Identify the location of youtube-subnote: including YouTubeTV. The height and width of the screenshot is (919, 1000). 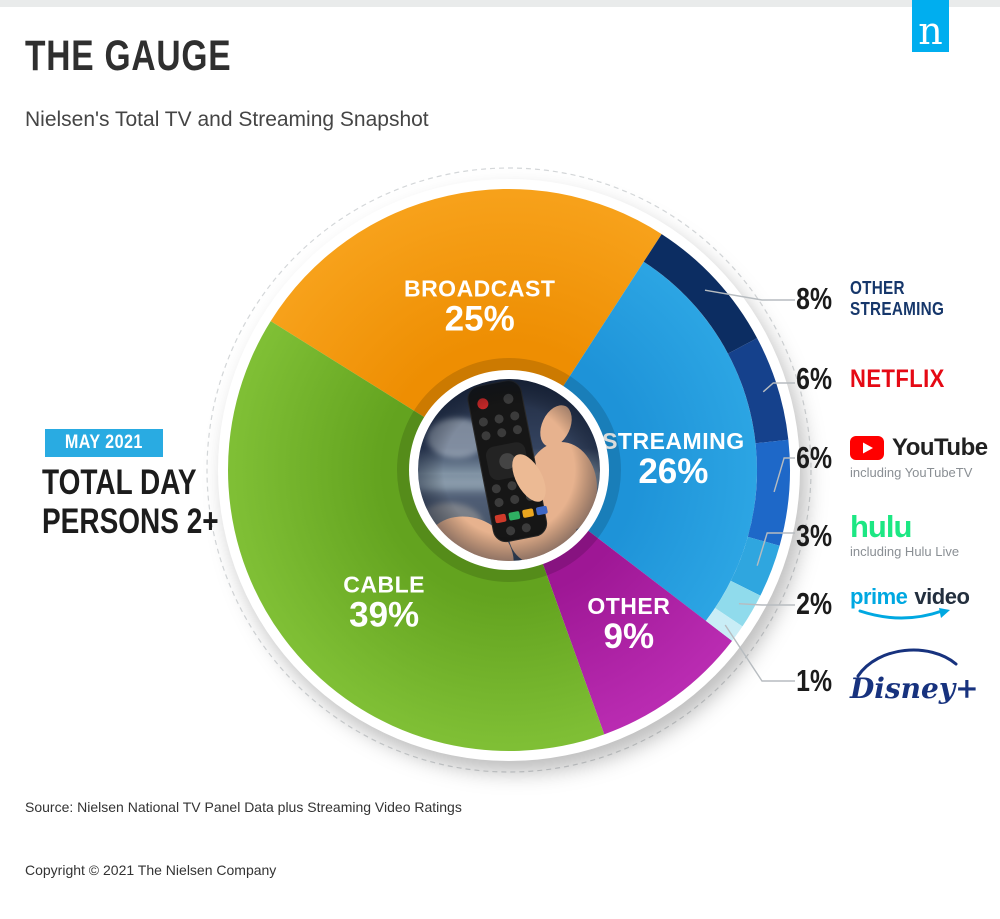
(911, 472).